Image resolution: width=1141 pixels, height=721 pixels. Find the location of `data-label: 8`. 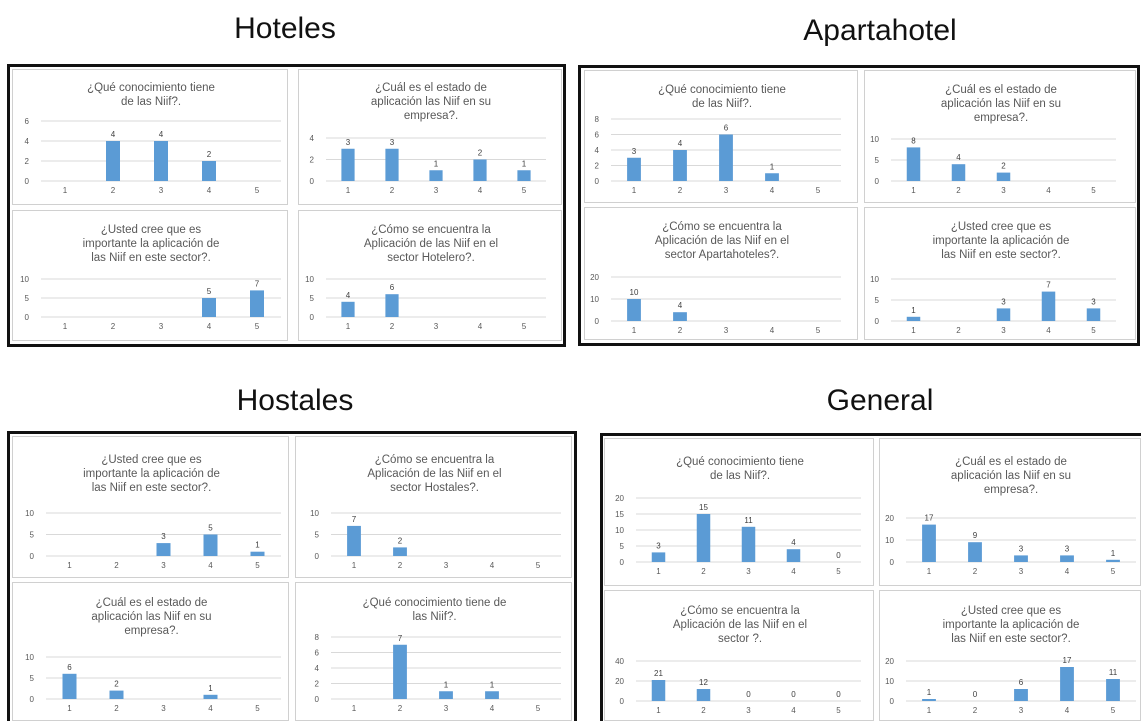

data-label: 8 is located at coordinates (913, 140).